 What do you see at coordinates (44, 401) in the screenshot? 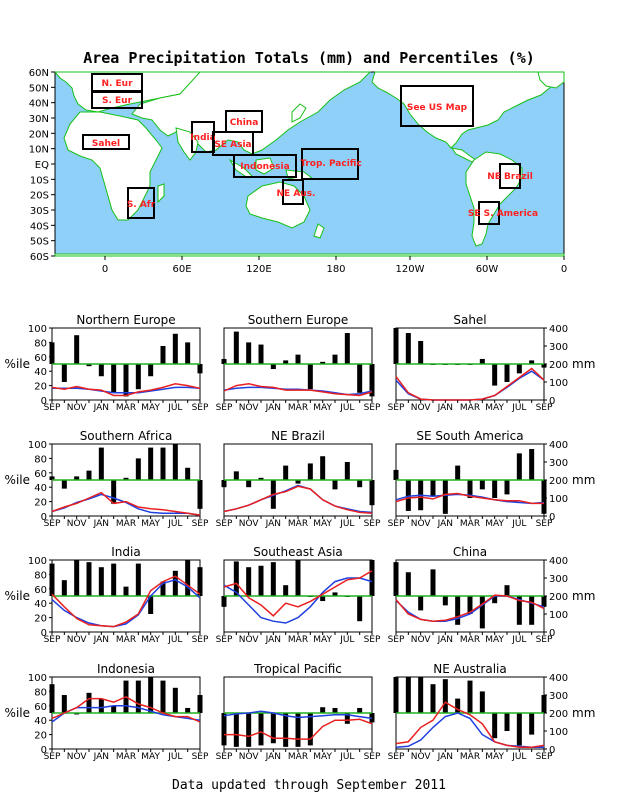
I see `pct-tick-label: 0` at bounding box center [44, 401].